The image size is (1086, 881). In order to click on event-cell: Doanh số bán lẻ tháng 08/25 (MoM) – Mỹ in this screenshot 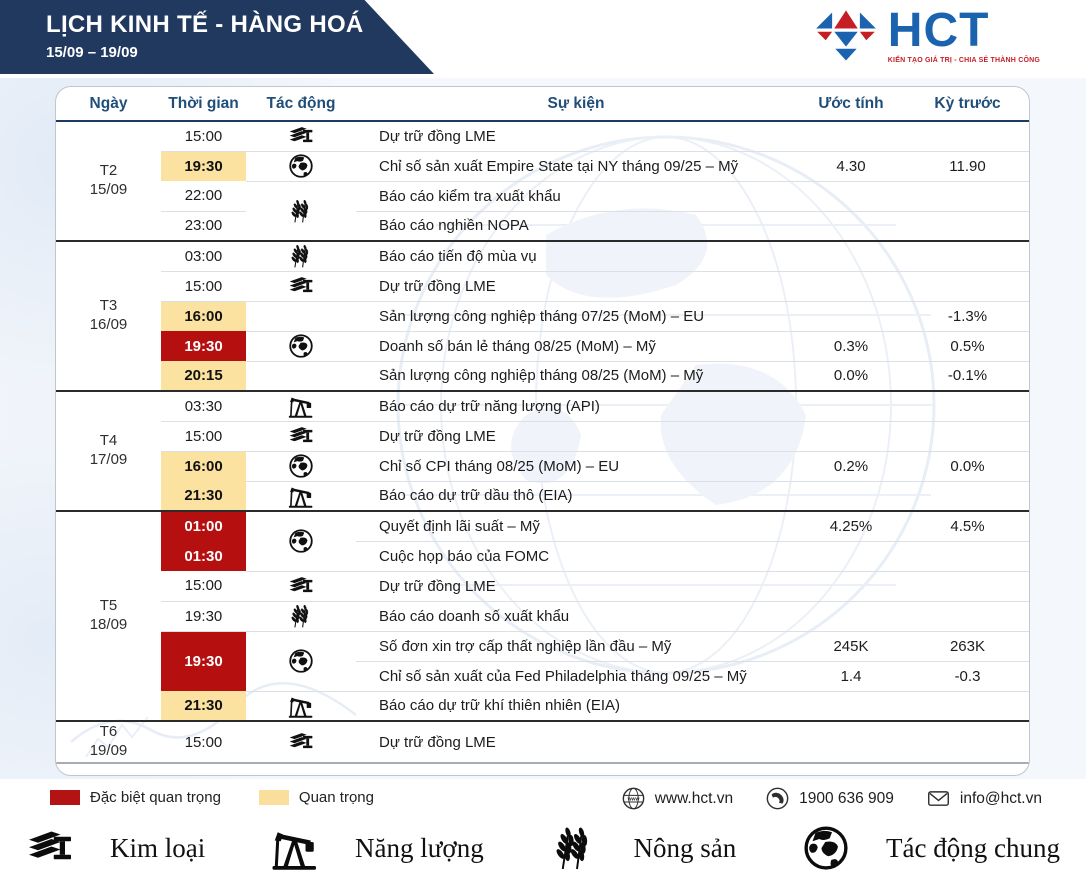, I will do `click(576, 346)`.